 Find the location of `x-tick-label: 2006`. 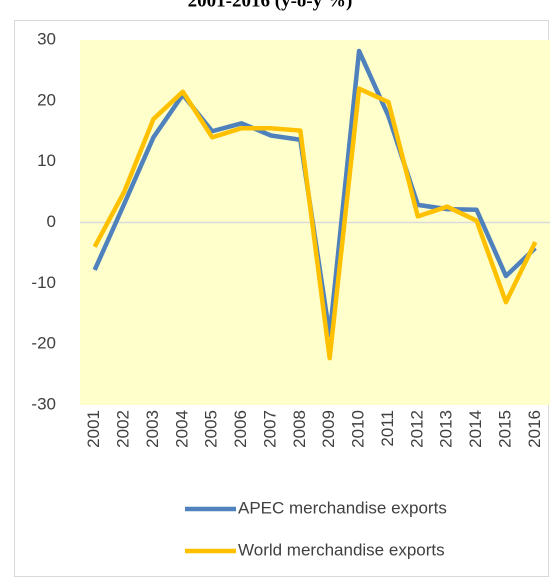

x-tick-label: 2006 is located at coordinates (240, 429).